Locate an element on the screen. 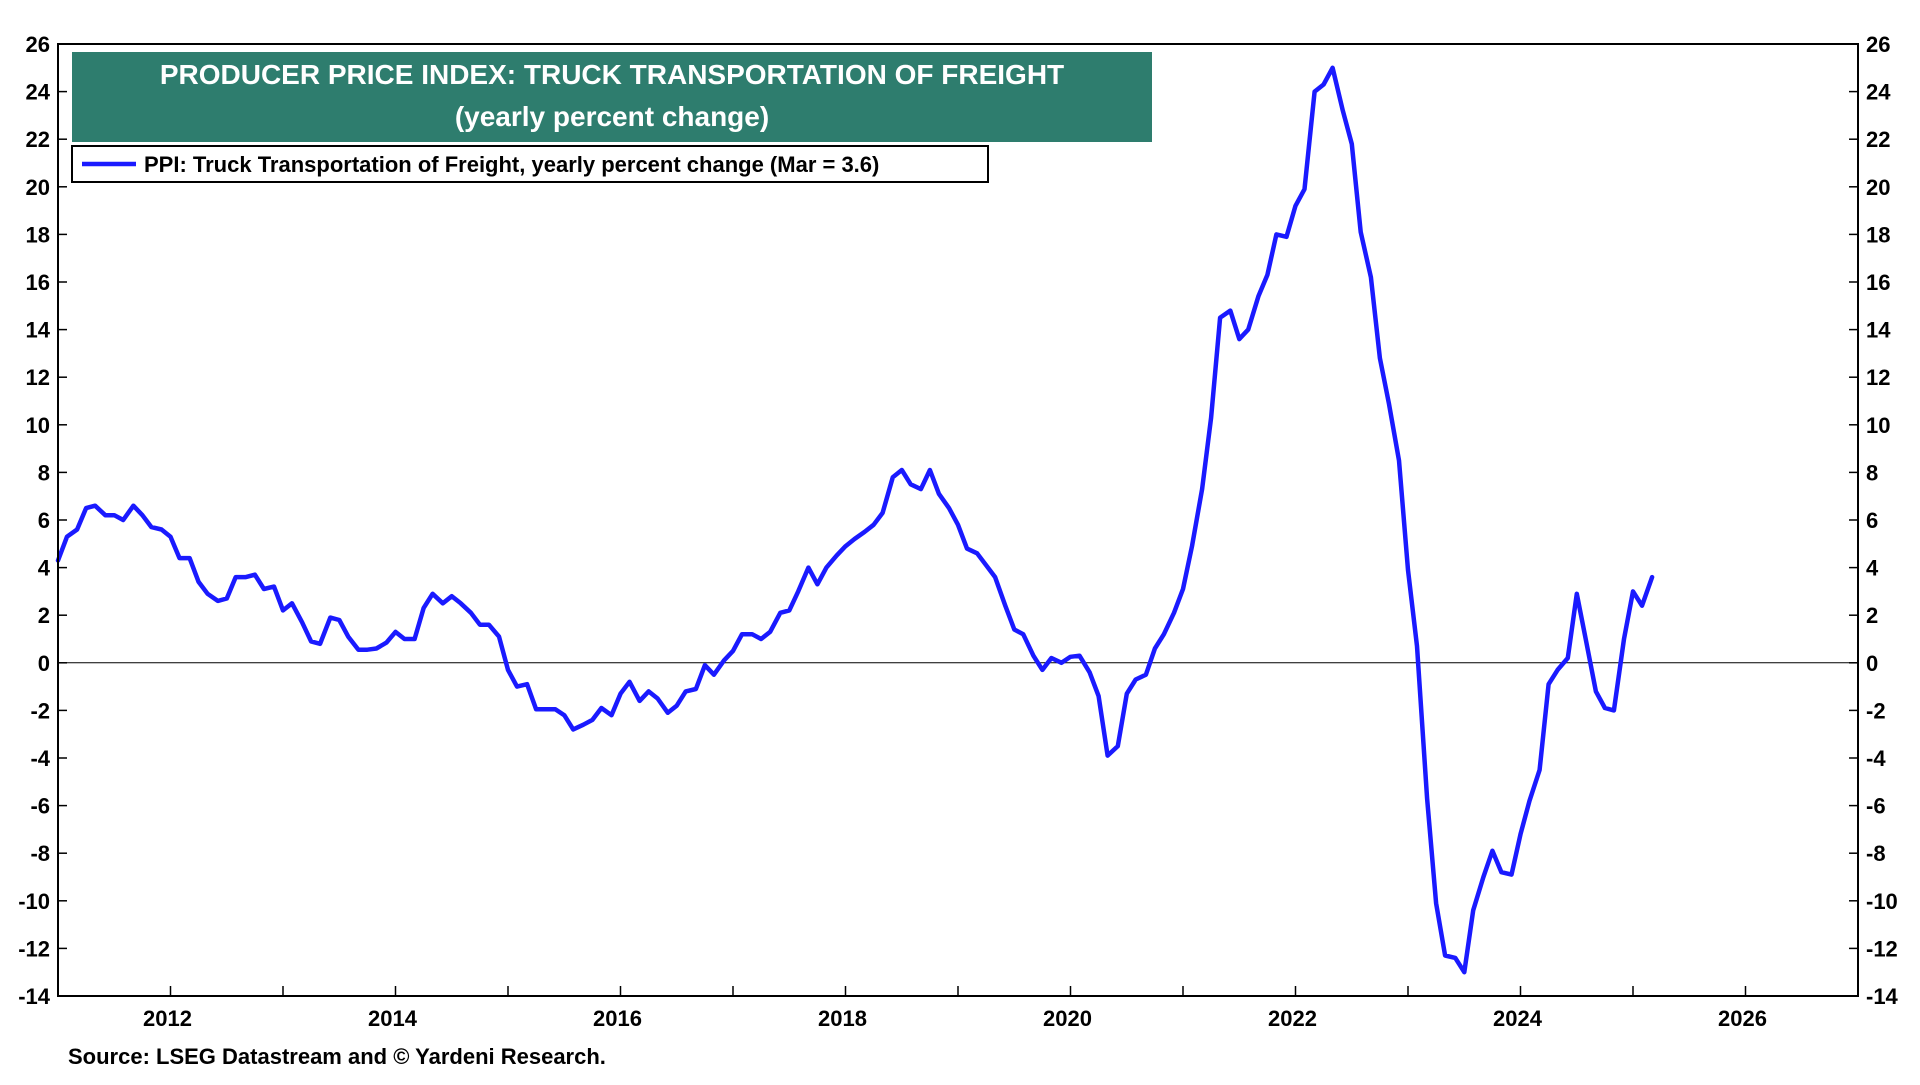 The width and height of the screenshot is (1920, 1085). y-tick-label-right: -8 is located at coordinates (1876, 853).